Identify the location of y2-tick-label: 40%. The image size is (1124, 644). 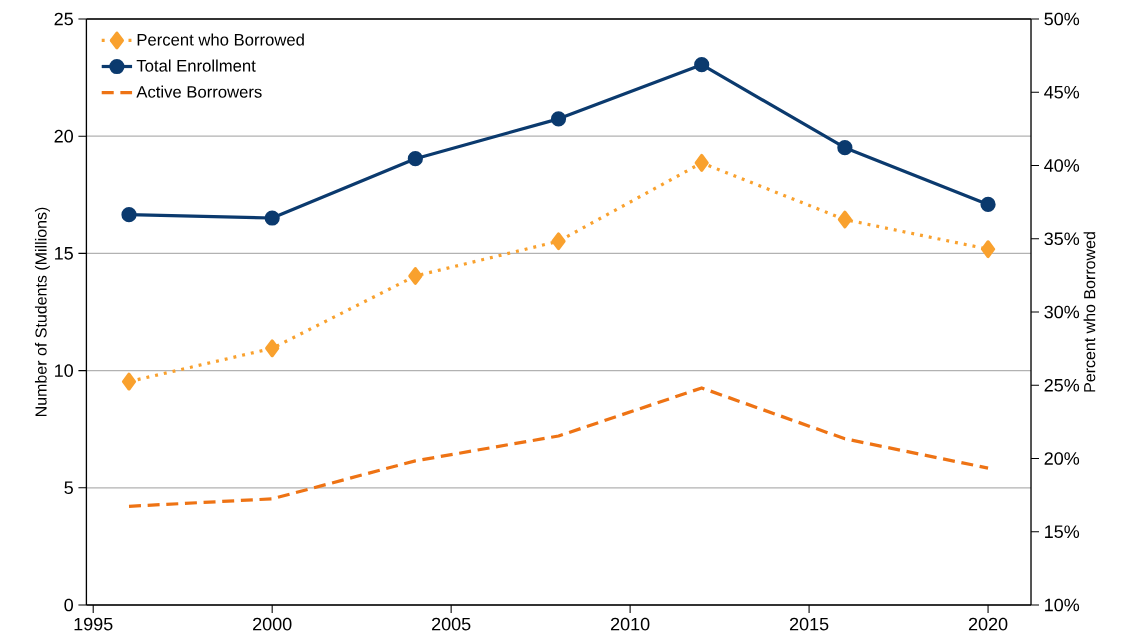
(1062, 165).